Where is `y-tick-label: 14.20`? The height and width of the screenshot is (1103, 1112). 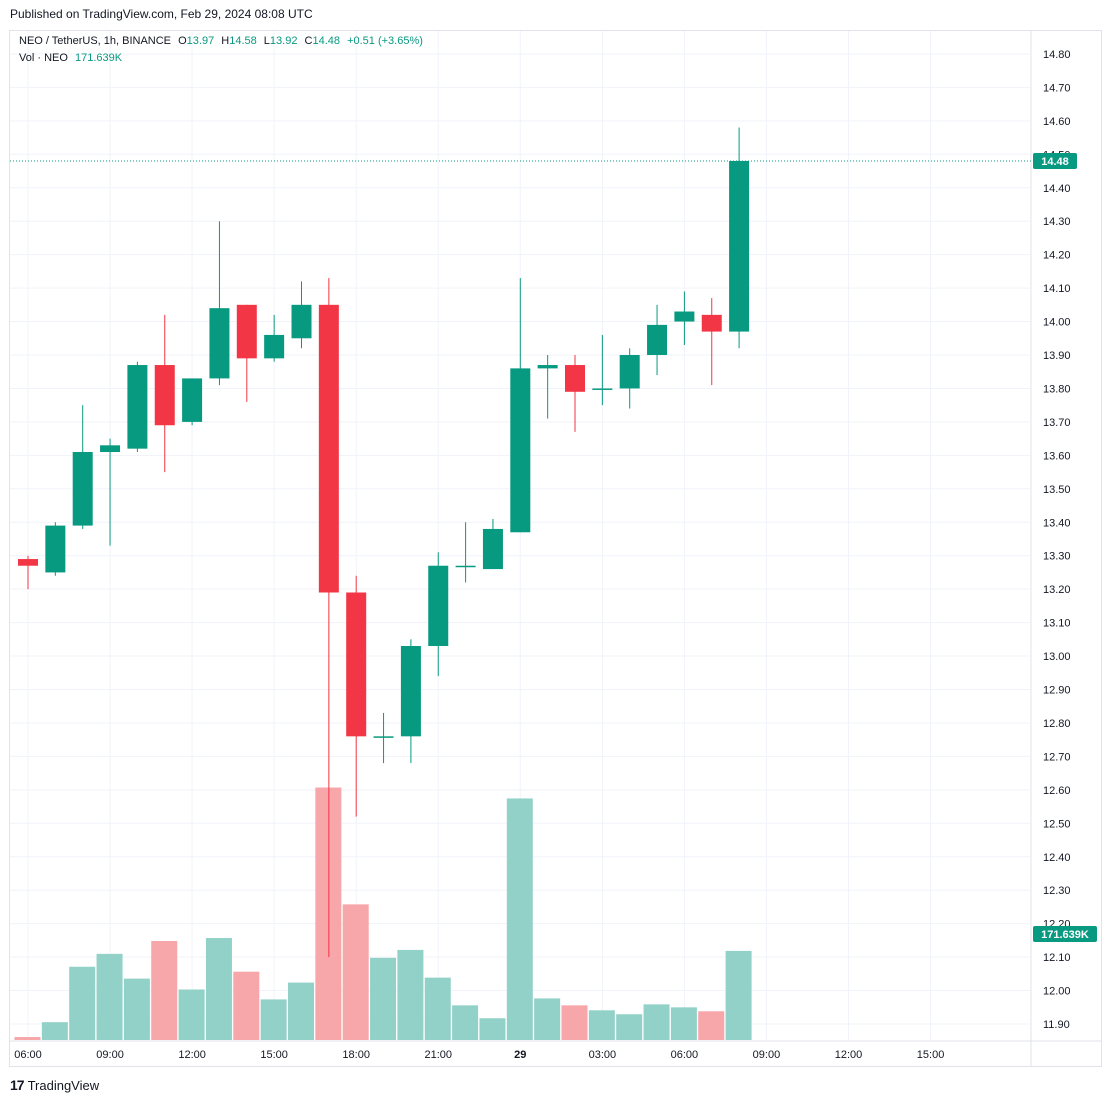
y-tick-label: 14.20 is located at coordinates (1057, 256).